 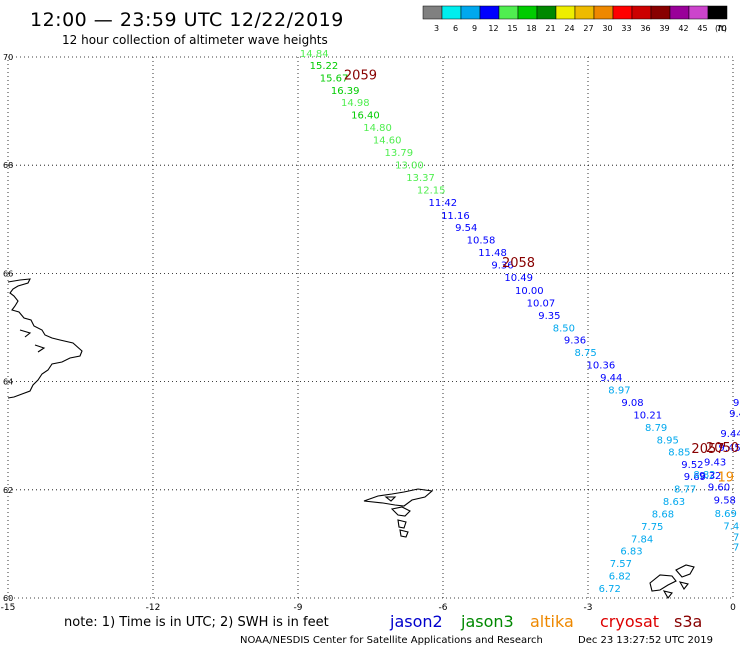 I want to click on legend-level-label: 3, so click(x=436, y=28).